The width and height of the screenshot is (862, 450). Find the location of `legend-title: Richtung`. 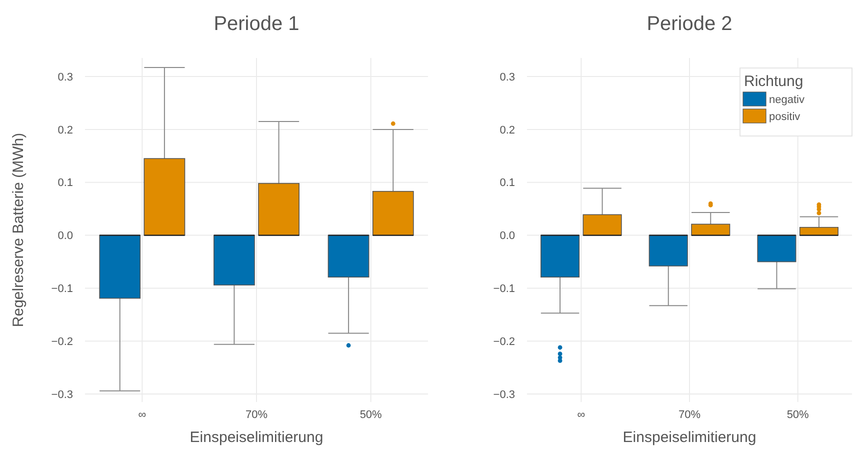

legend-title: Richtung is located at coordinates (774, 81).